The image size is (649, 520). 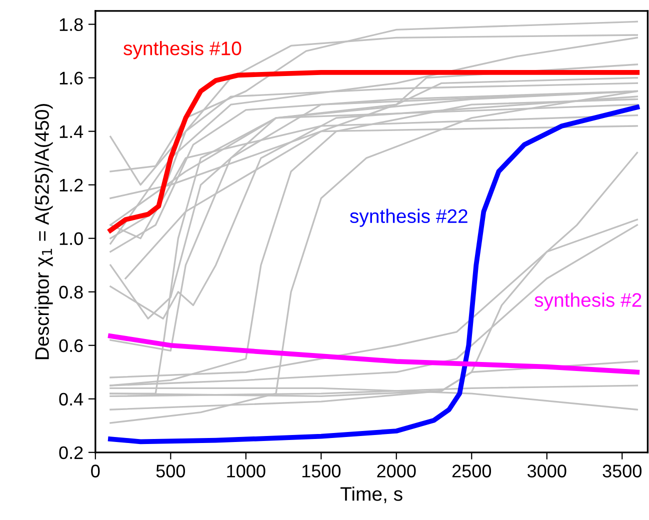 What do you see at coordinates (396, 471) in the screenshot?
I see `x-tick-label: 2000` at bounding box center [396, 471].